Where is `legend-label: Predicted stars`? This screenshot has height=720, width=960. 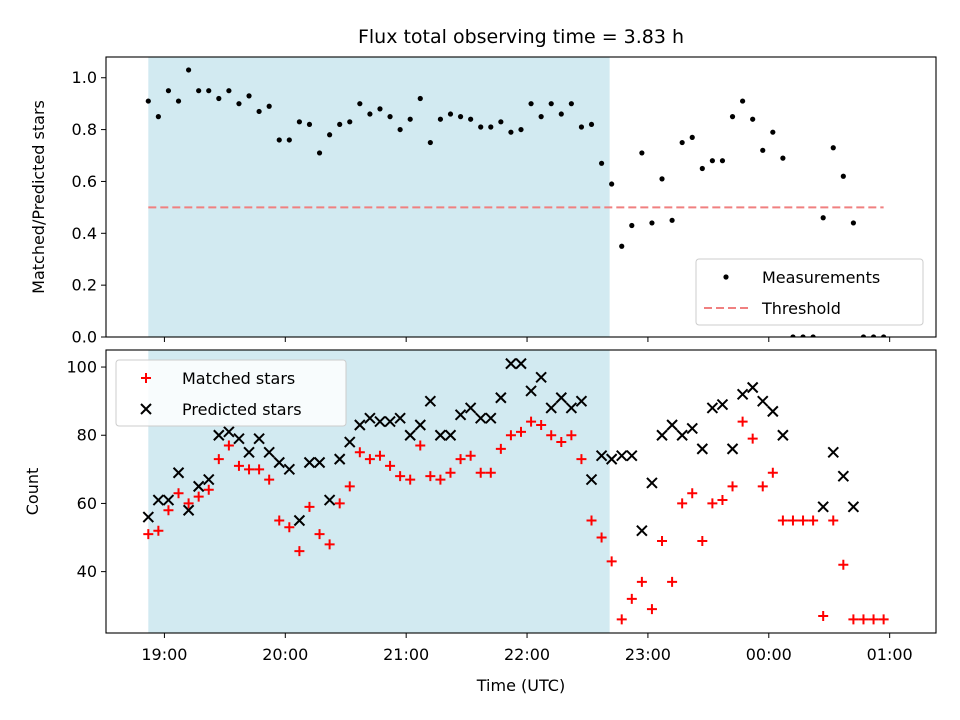 legend-label: Predicted stars is located at coordinates (242, 409).